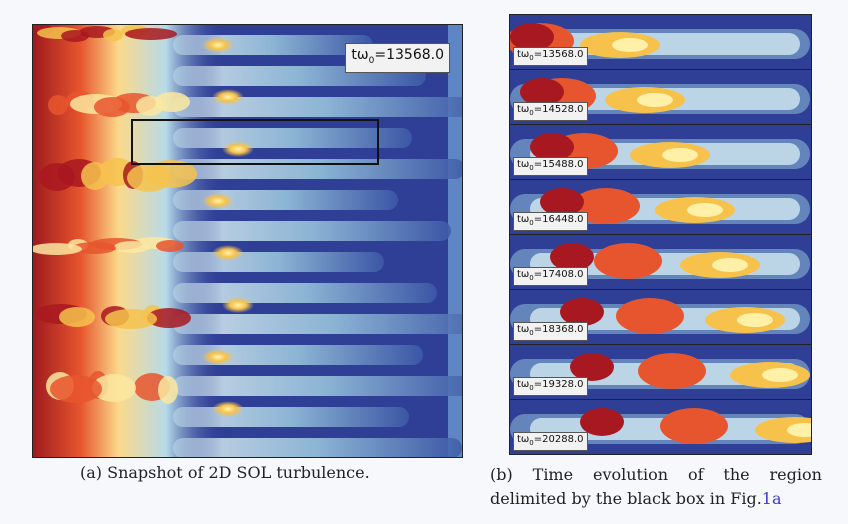  What do you see at coordinates (550, 111) in the screenshot?
I see `frame-time-label: tω0=14528.0` at bounding box center [550, 111].